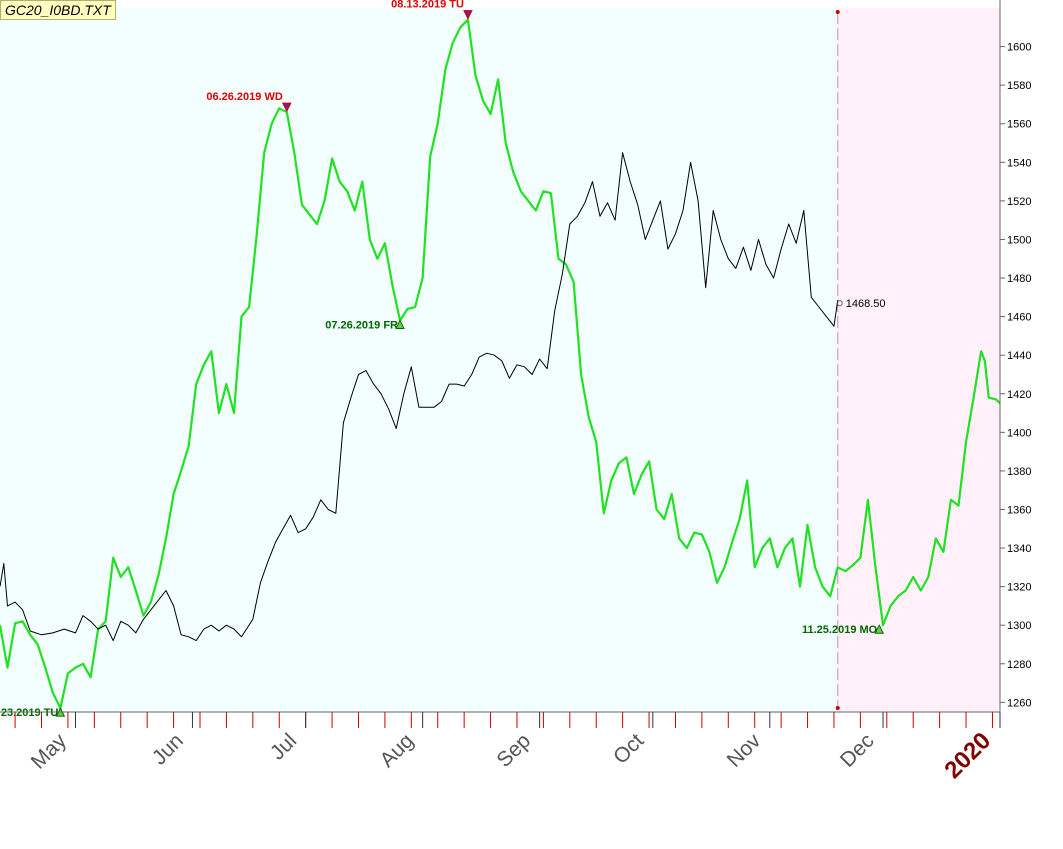  What do you see at coordinates (837, 12) in the screenshot?
I see `forecast-marker-top` at bounding box center [837, 12].